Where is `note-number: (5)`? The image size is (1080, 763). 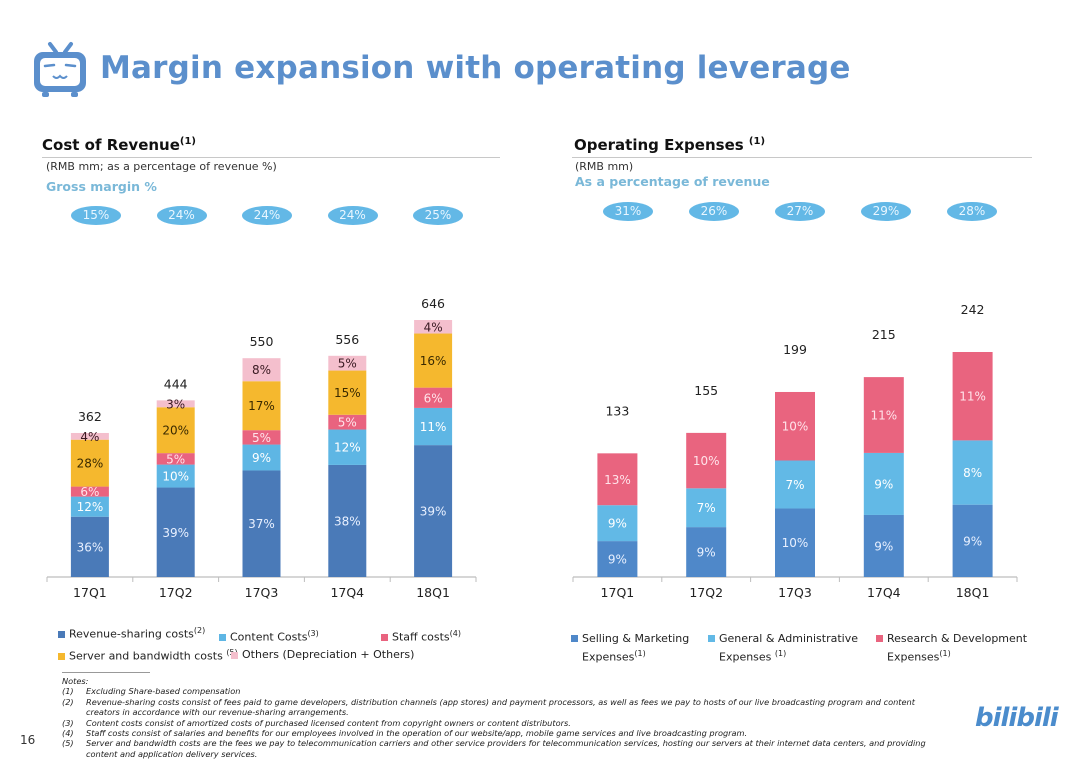
note-number: (5) is located at coordinates (68, 743).